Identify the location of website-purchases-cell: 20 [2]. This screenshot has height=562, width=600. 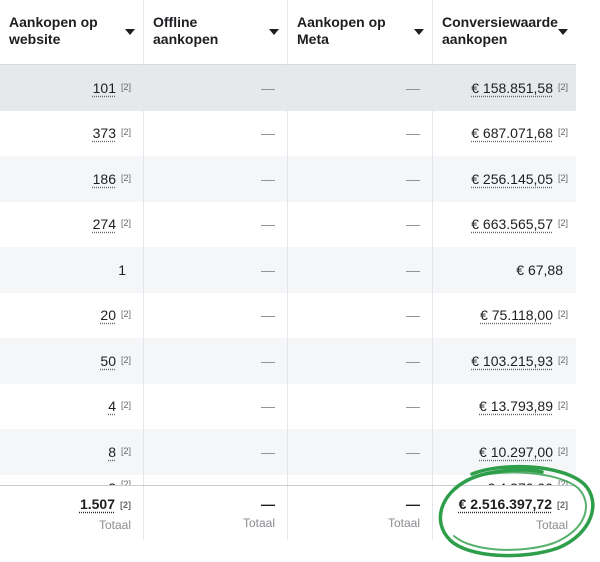
(72, 315).